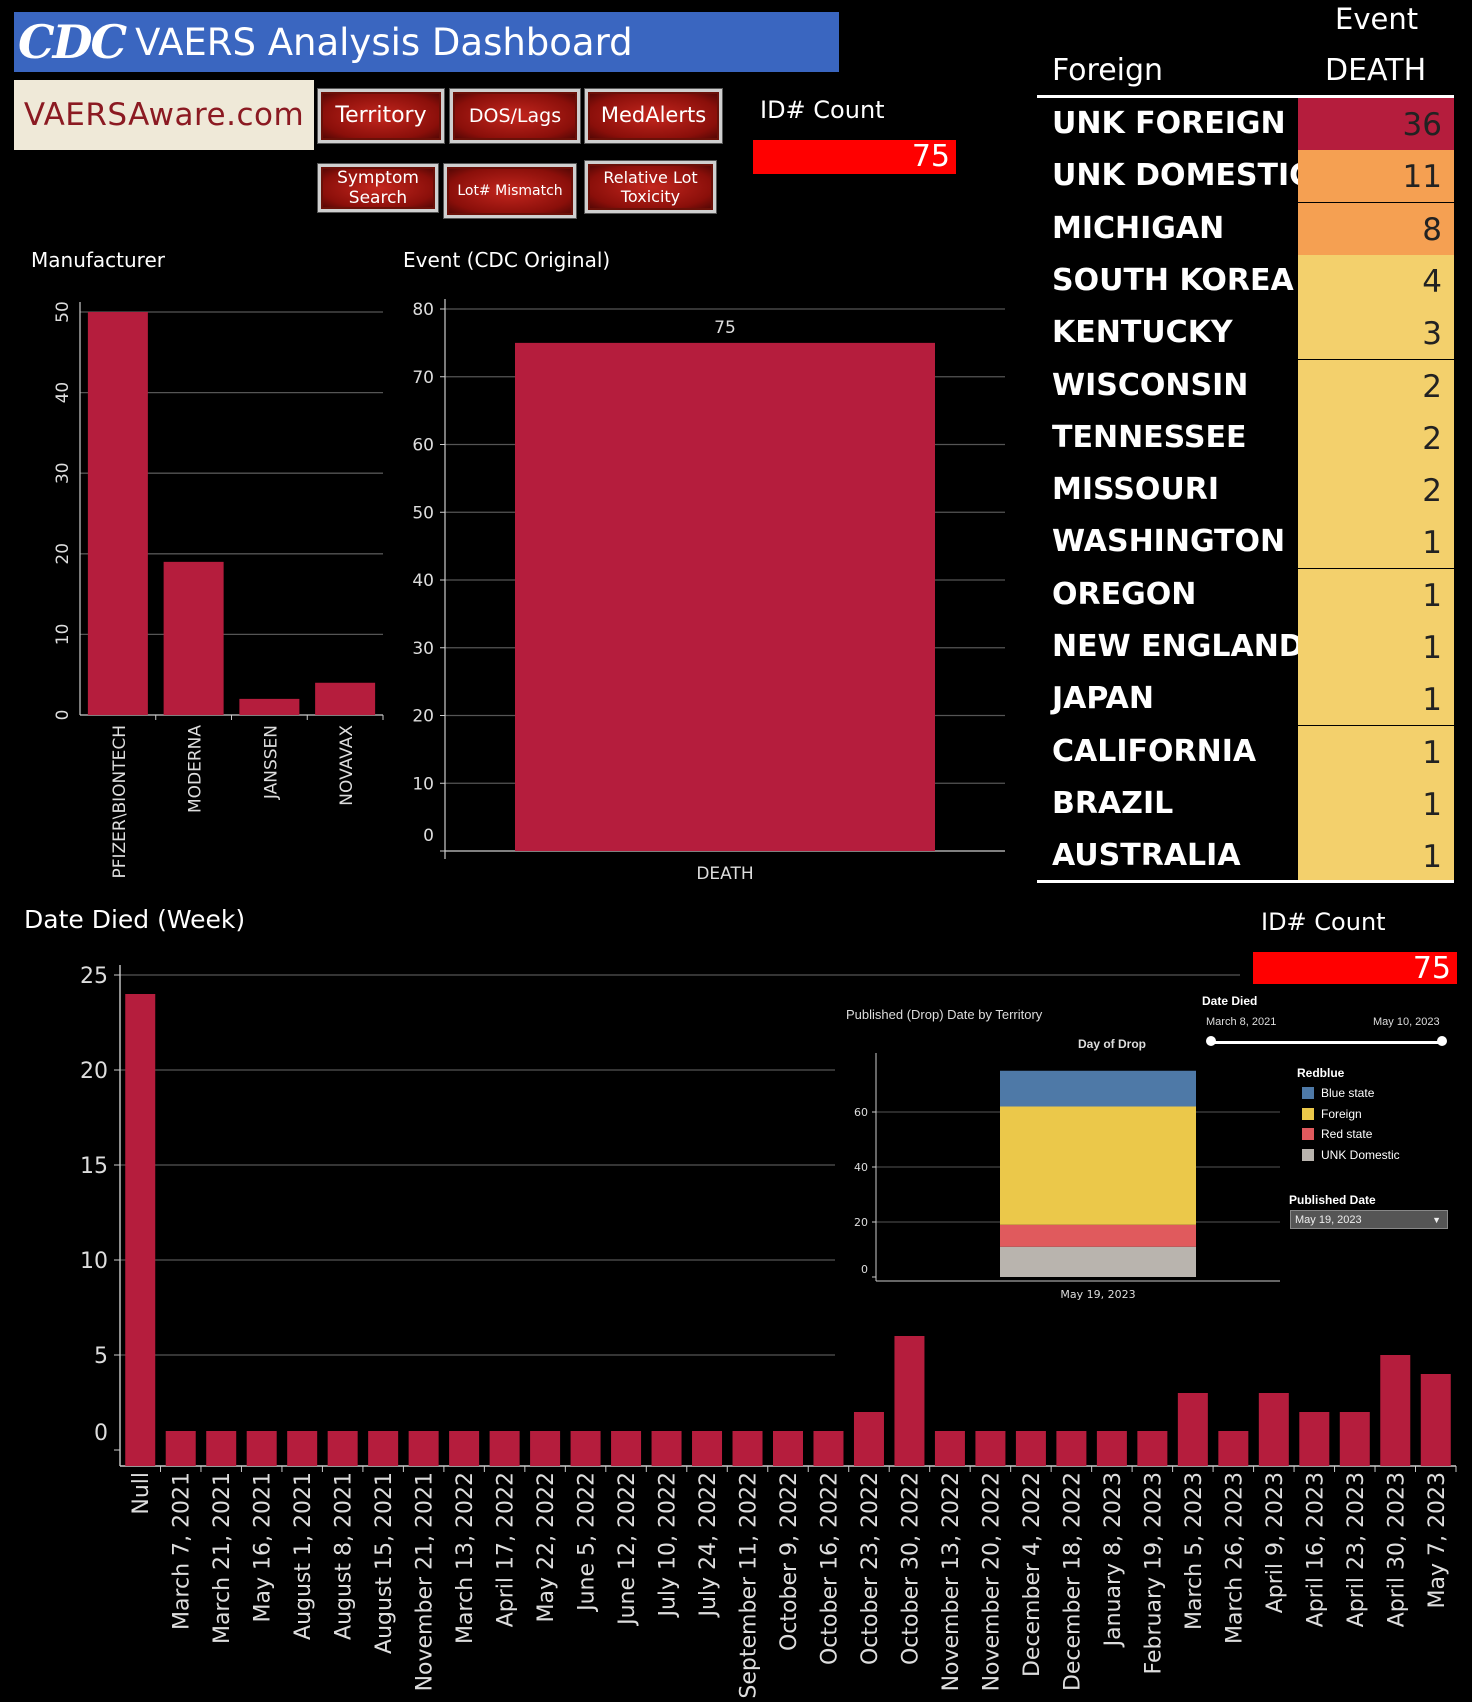 This screenshot has width=1472, height=1702. What do you see at coordinates (1241, 1022) in the screenshot?
I see `date-range-start: March 8, 2021` at bounding box center [1241, 1022].